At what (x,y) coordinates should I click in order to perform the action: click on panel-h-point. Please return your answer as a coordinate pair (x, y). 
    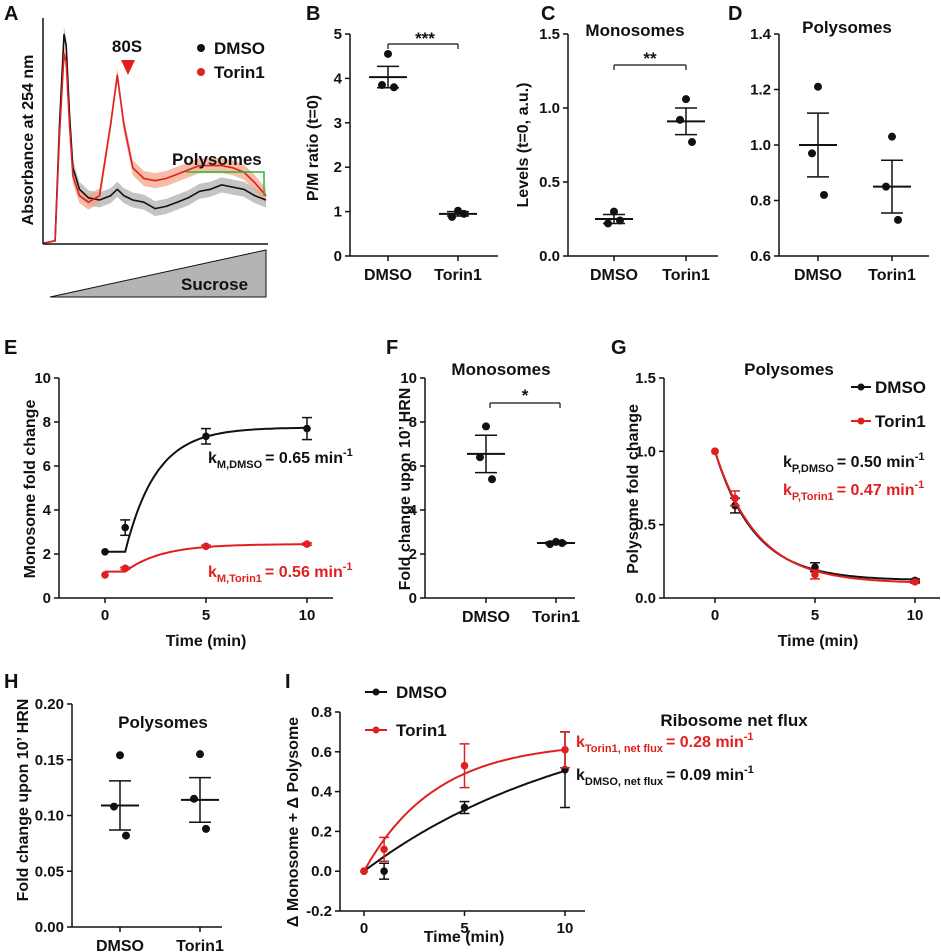
    Looking at the image, I should click on (194, 798).